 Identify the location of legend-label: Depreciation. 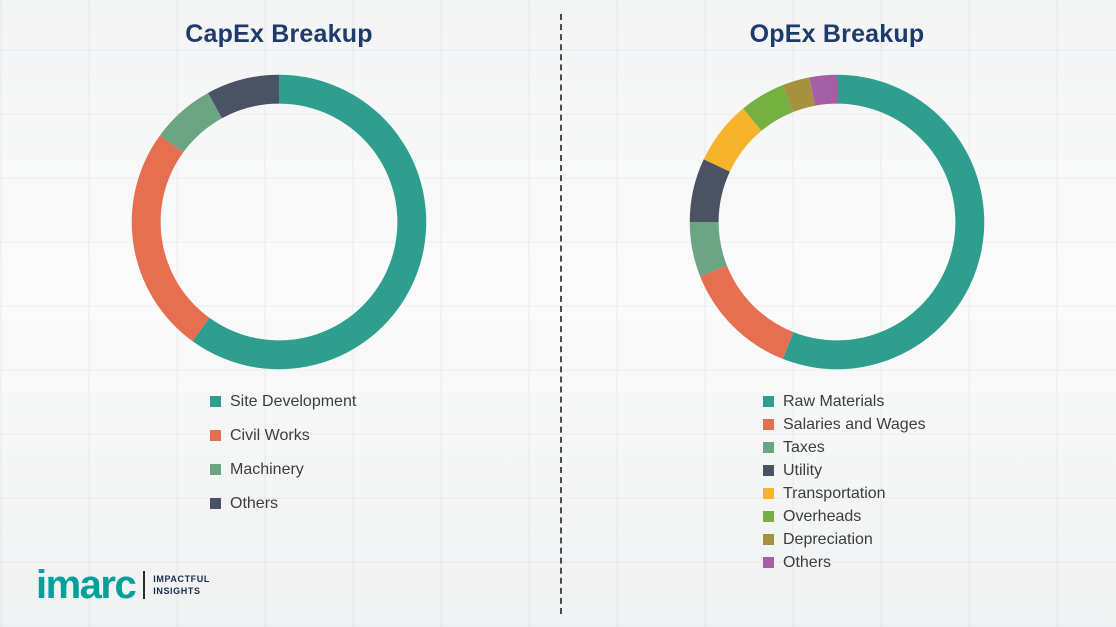
(828, 539).